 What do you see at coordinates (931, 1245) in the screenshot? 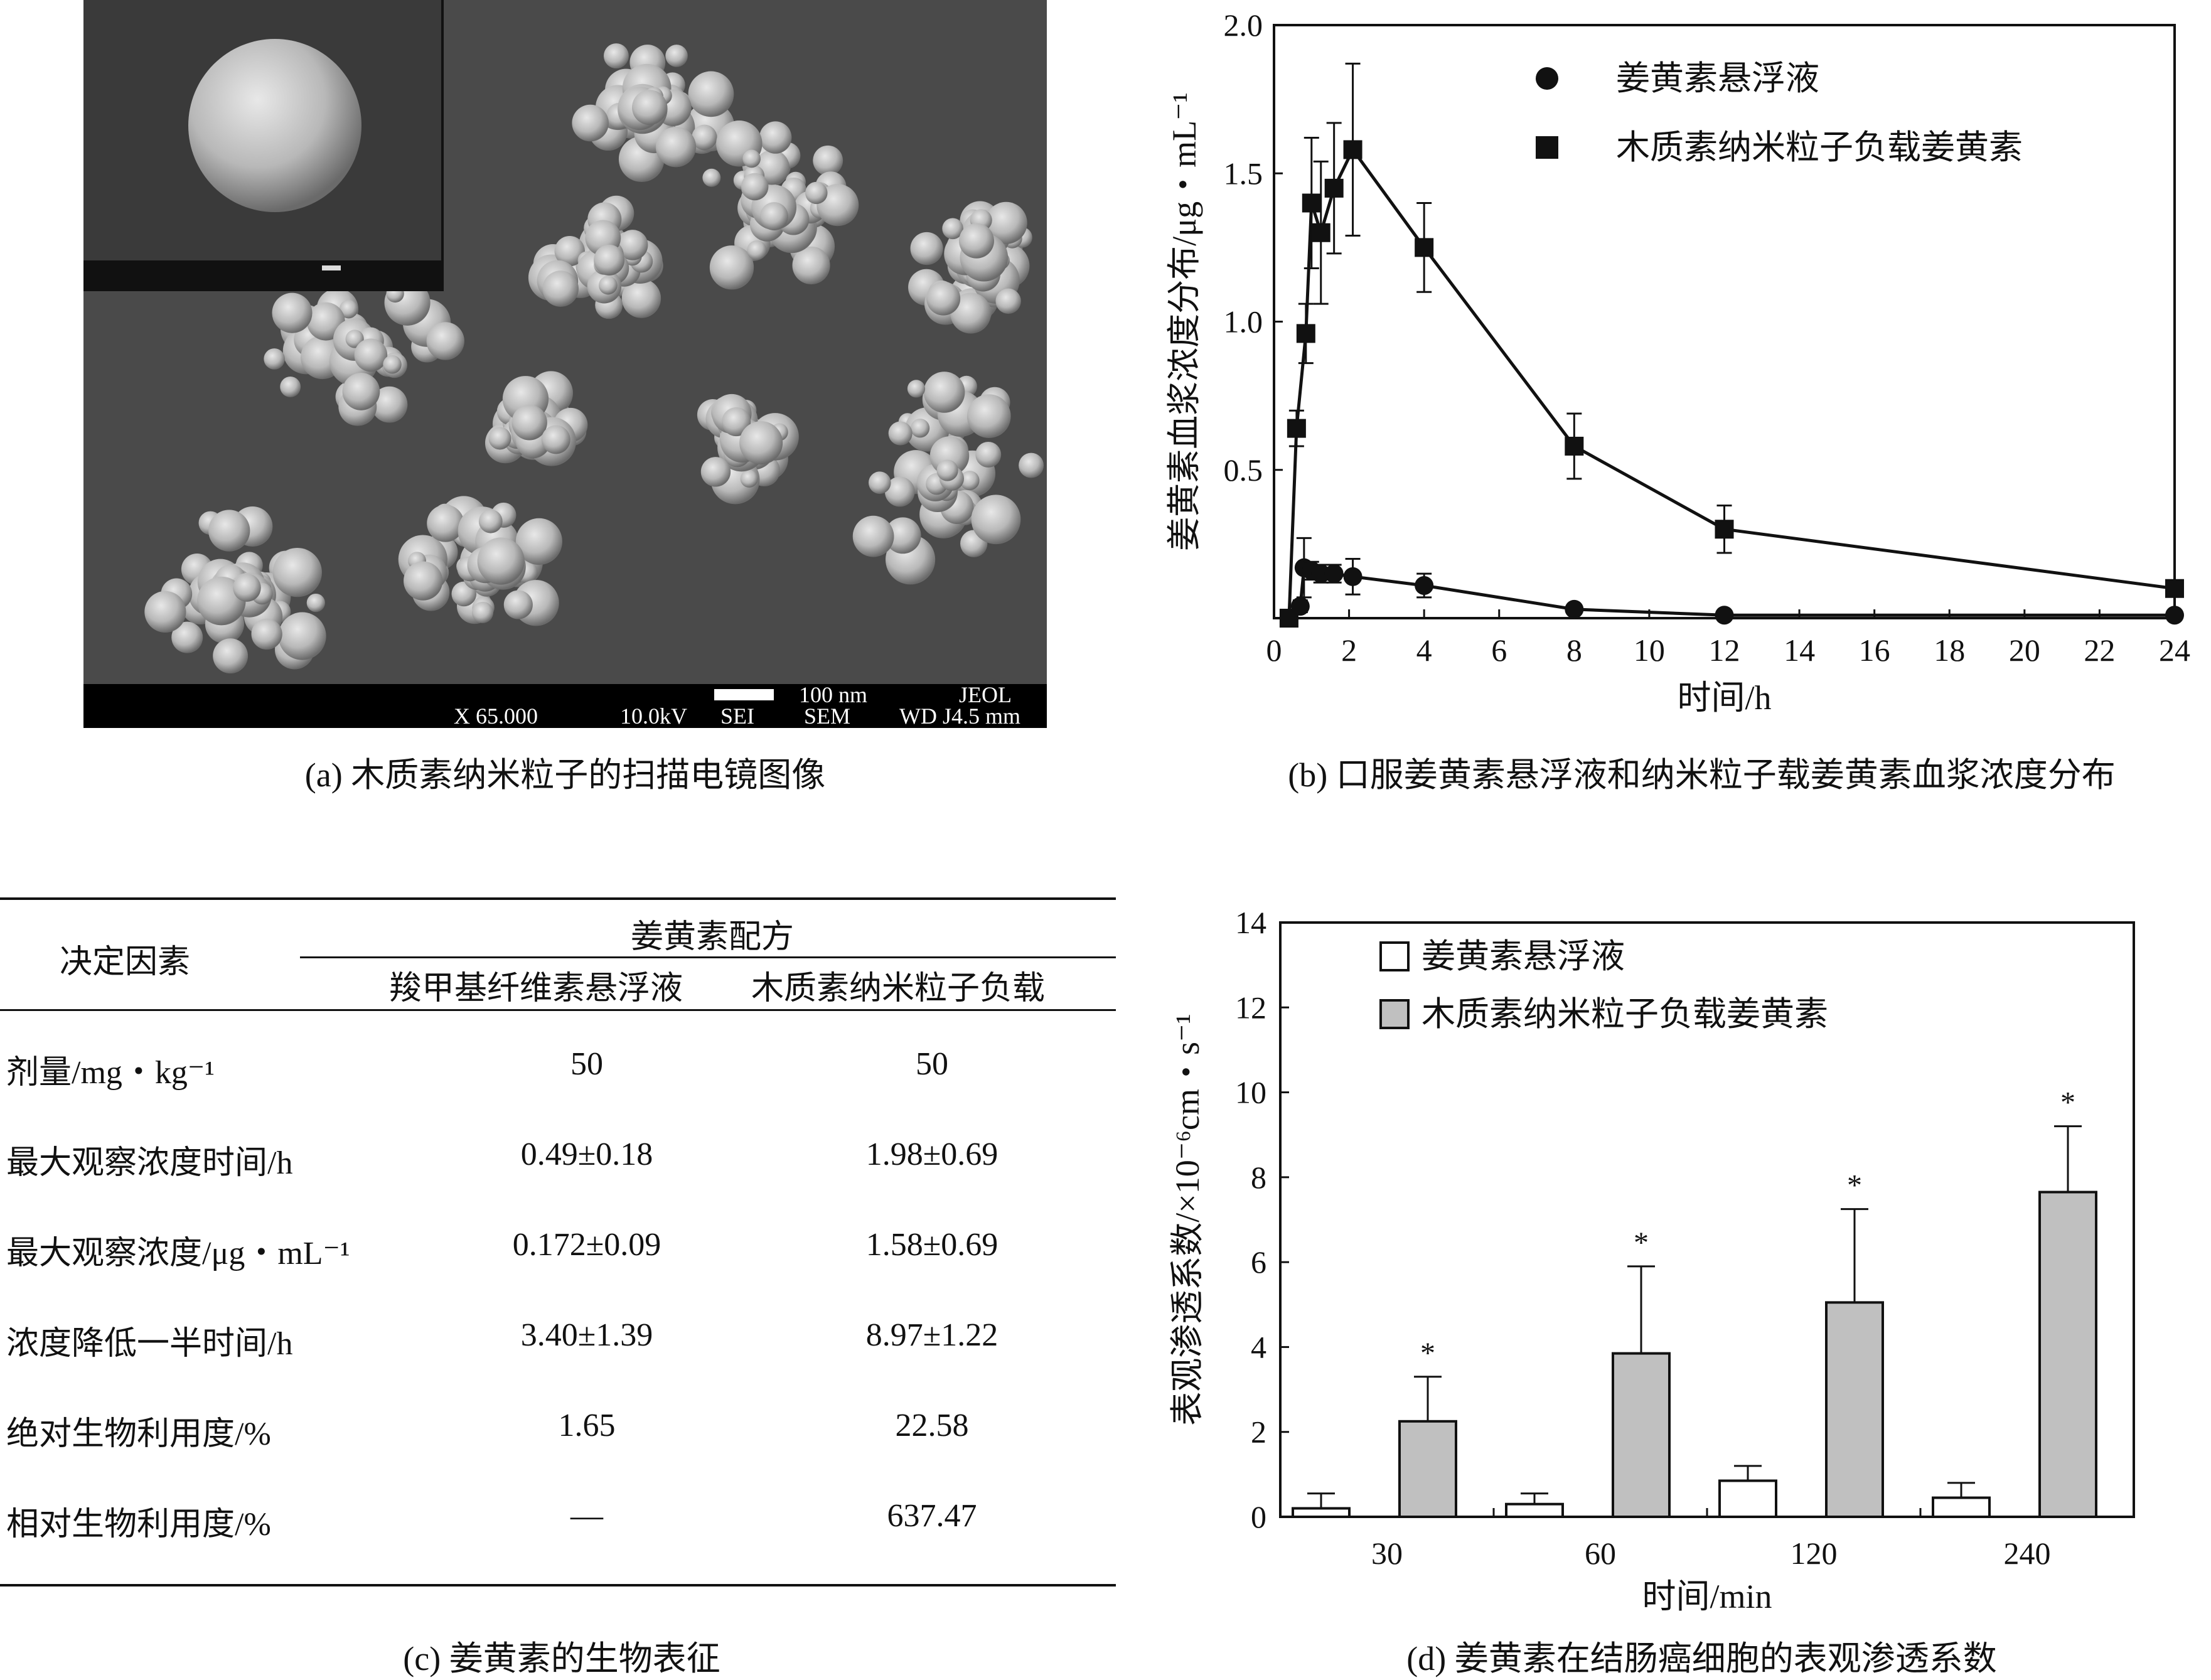
I see `row-value-nanoparticle: 1.58±0.69` at bounding box center [931, 1245].